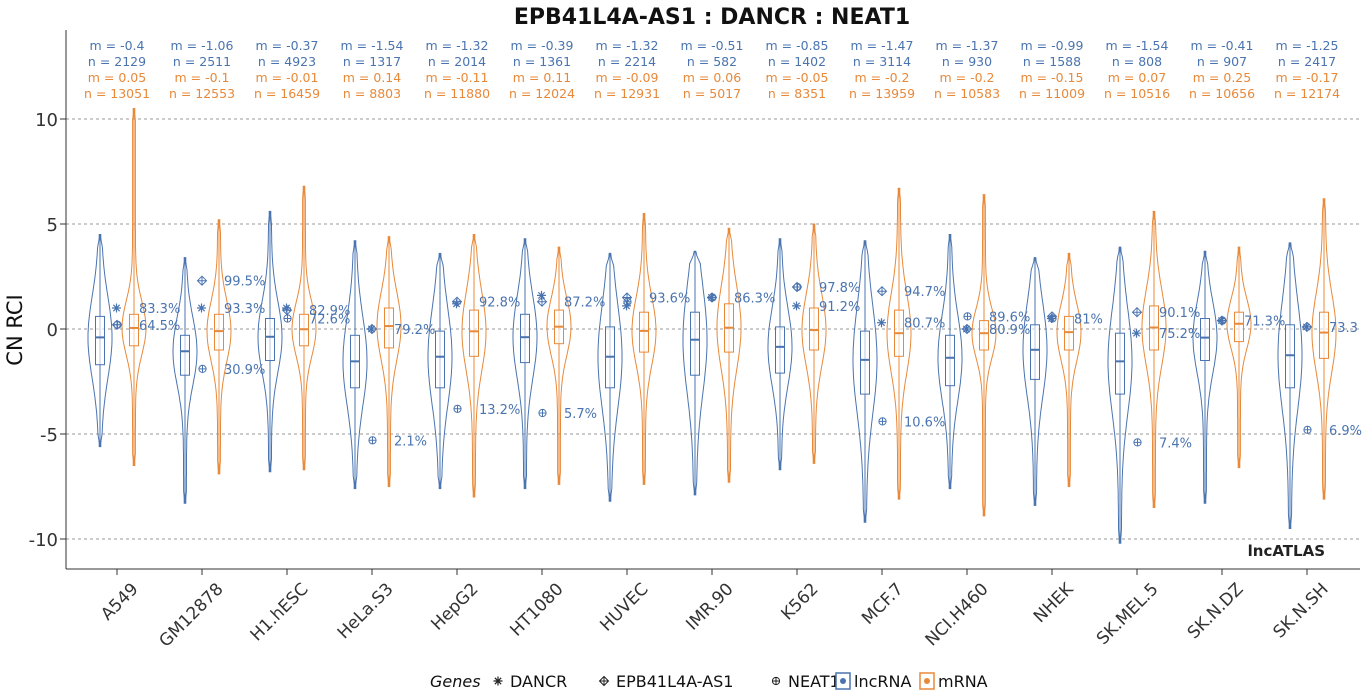  What do you see at coordinates (1238, 375) in the screenshot?
I see `group-sk-n-dz: 71.3%` at bounding box center [1238, 375].